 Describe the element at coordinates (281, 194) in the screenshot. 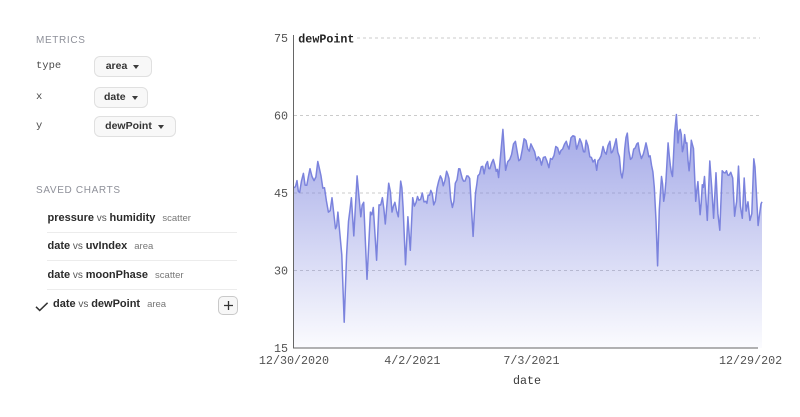

I see `svg-text: 45` at that location.